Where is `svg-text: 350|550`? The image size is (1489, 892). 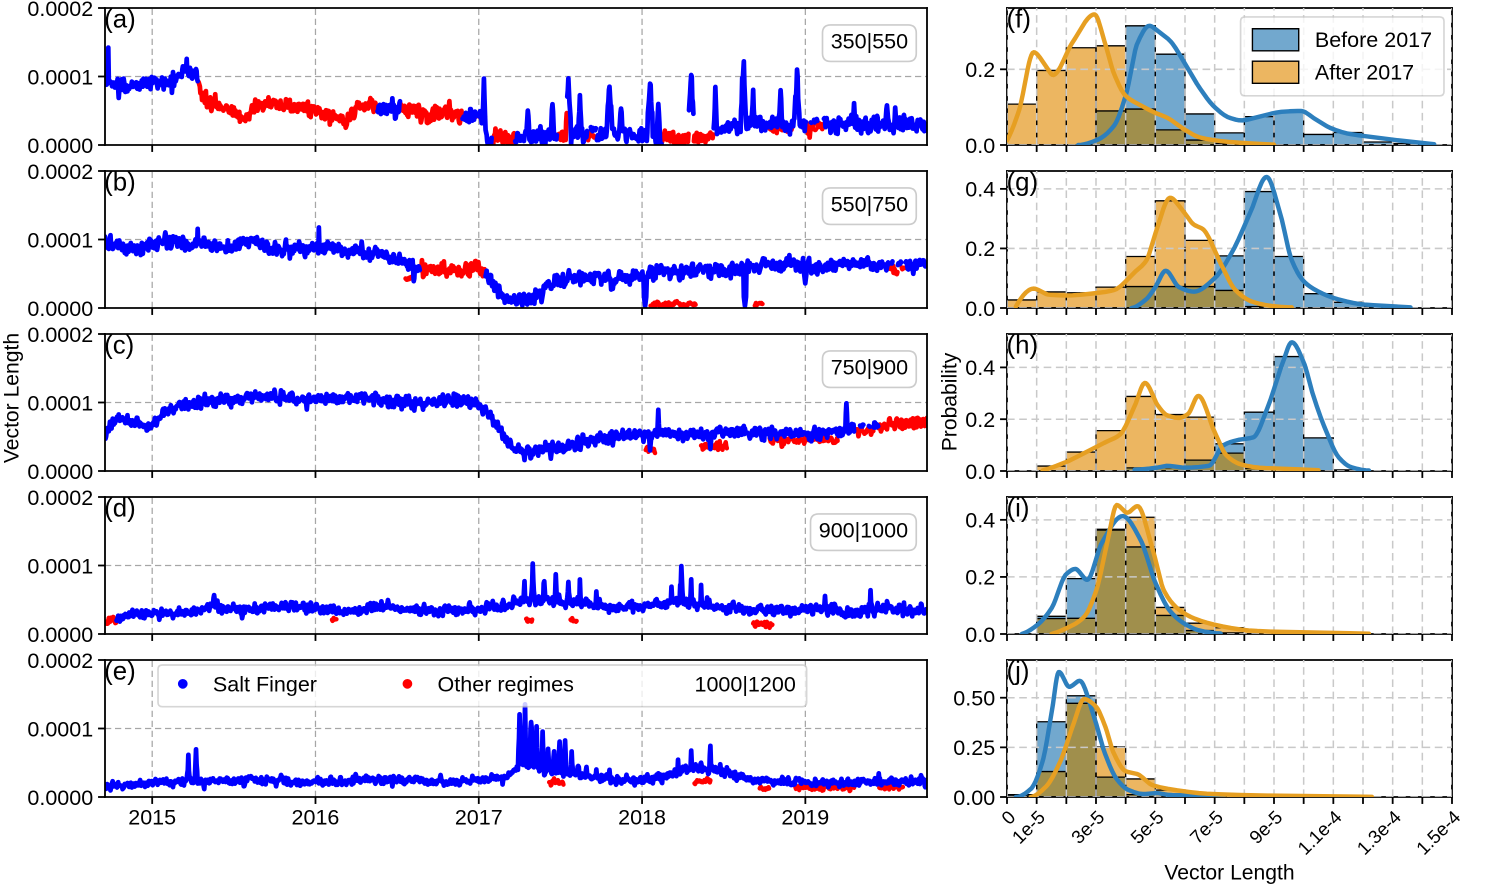
svg-text: 350|550 is located at coordinates (869, 42).